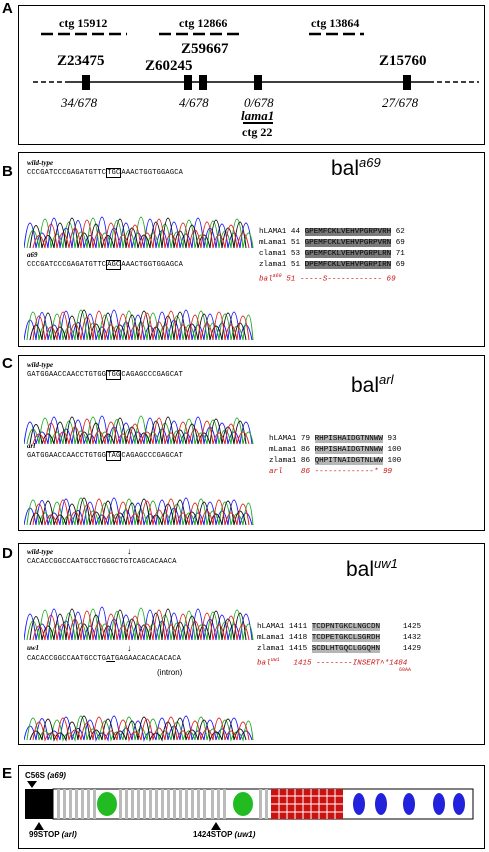  I want to click on mut-label-c: arl, so click(31, 446).